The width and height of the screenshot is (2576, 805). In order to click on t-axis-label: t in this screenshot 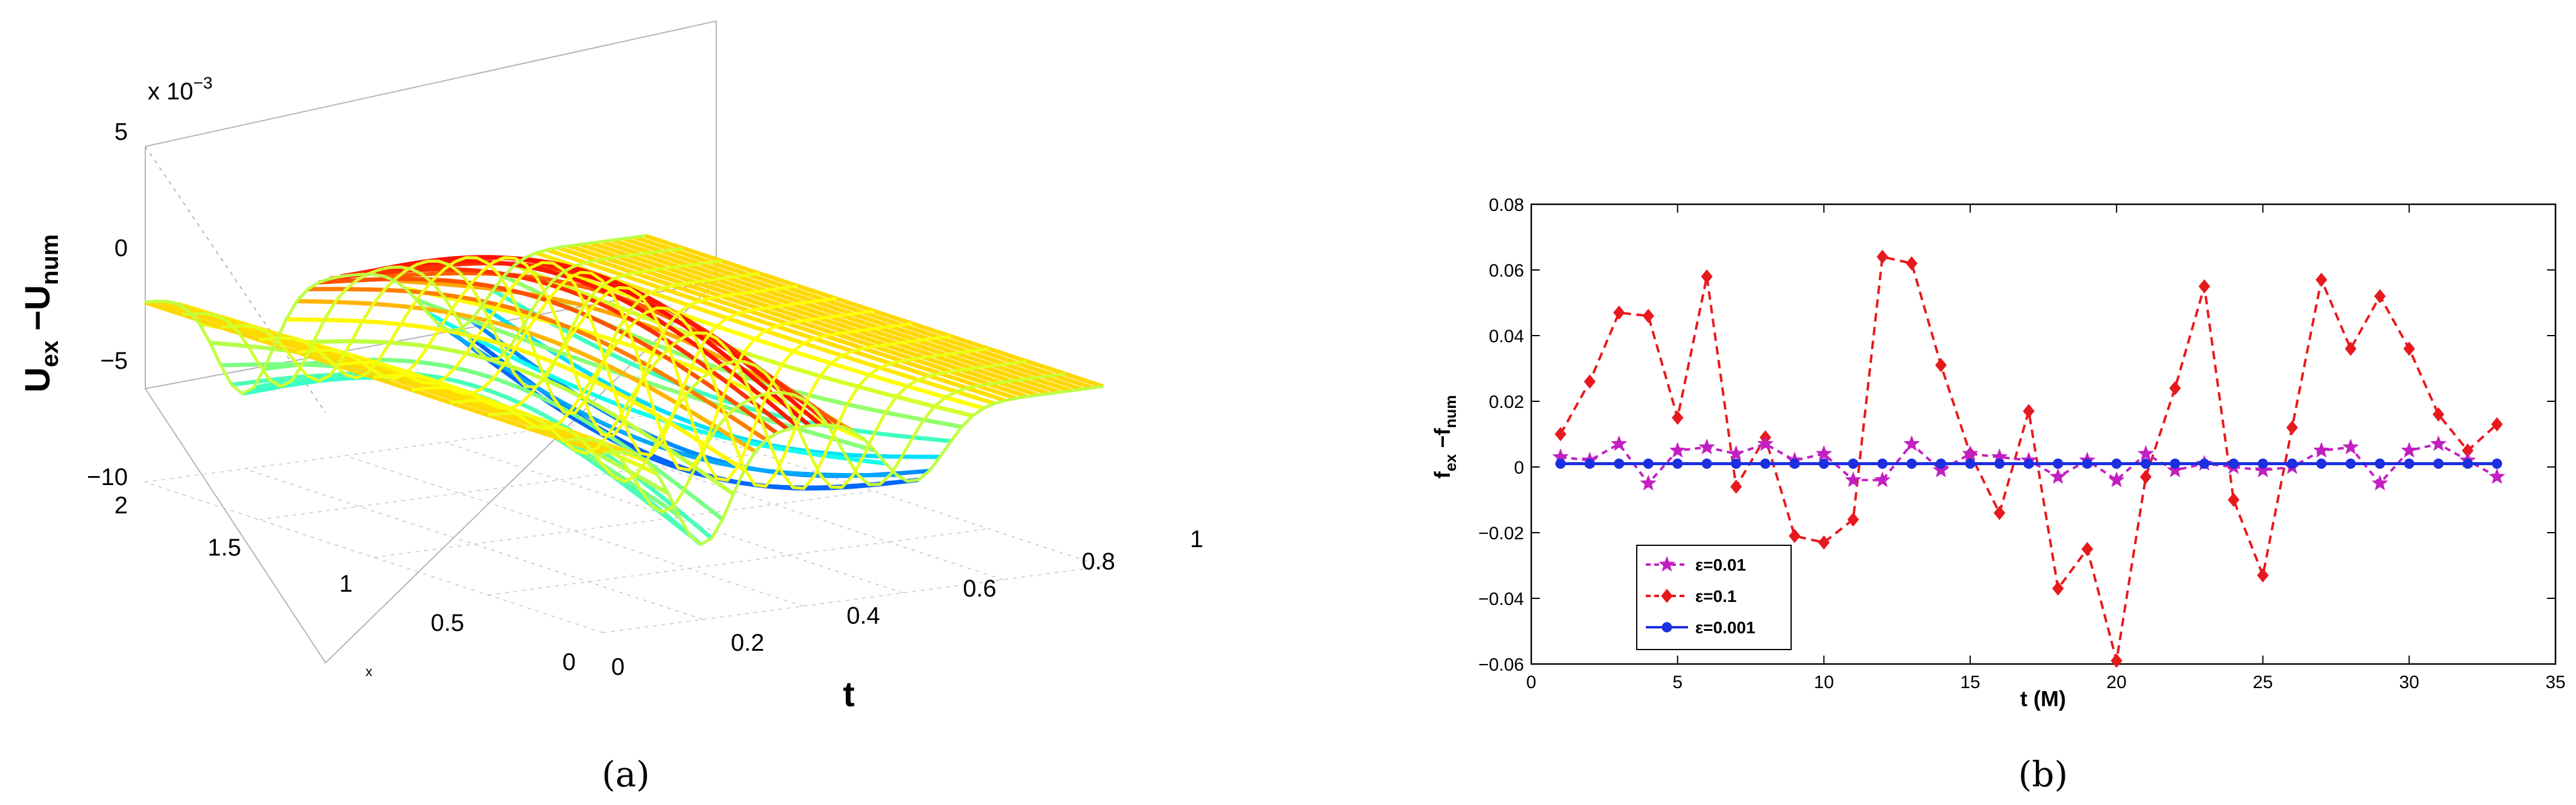, I will do `click(848, 695)`.